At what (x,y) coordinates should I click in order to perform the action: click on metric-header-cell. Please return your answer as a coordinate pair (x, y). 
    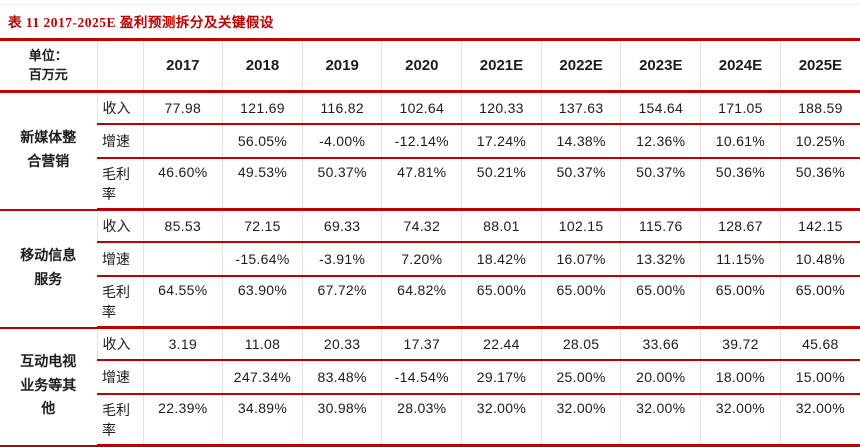
    Looking at the image, I should click on (119, 65).